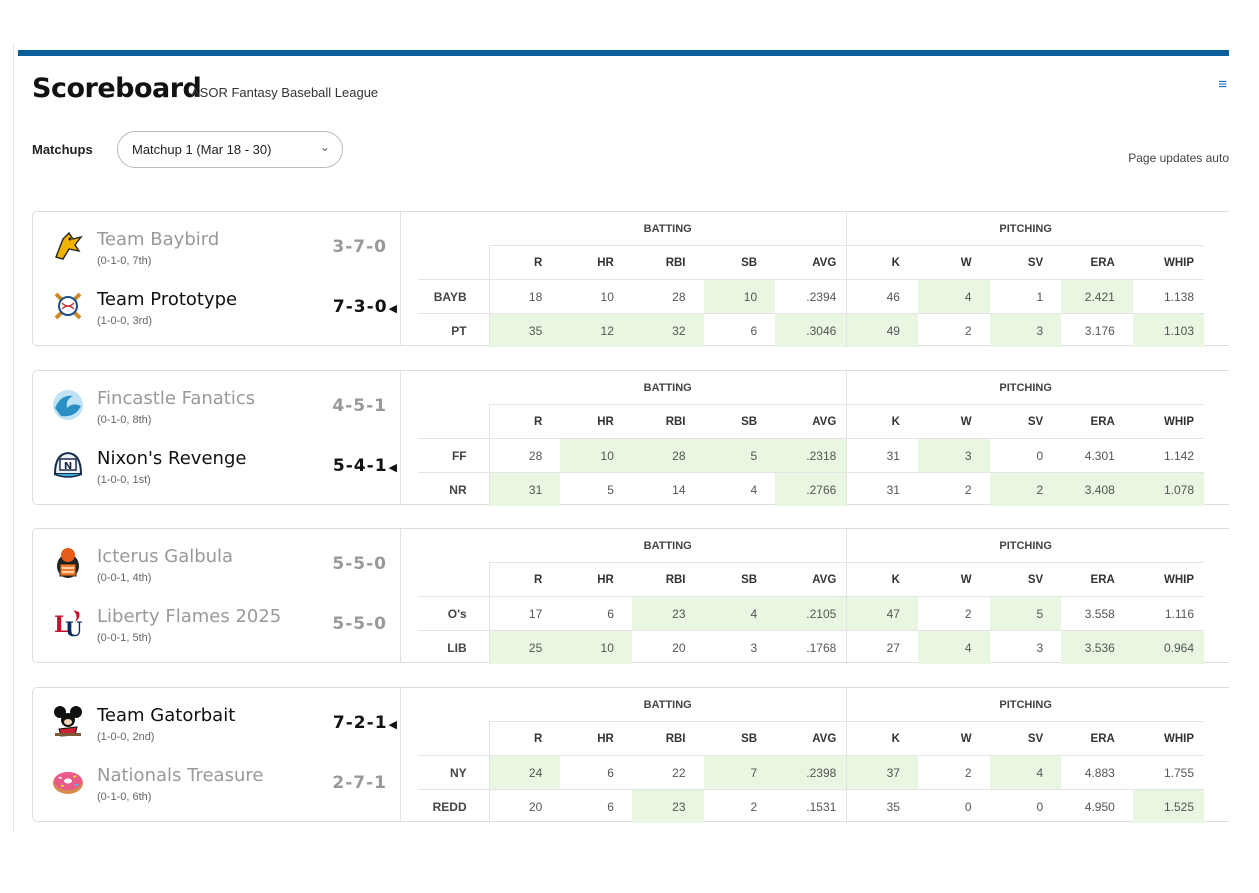 This screenshot has width=1259, height=893. I want to click on menu-icon: ≡, so click(1222, 84).